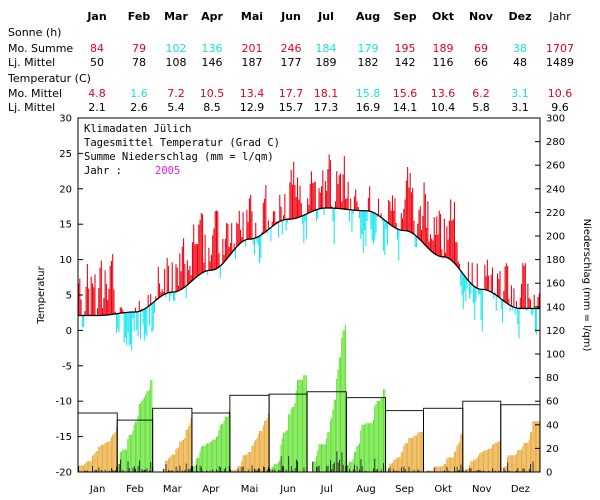  Describe the element at coordinates (404, 489) in the screenshot. I see `x-tick-label: Sep` at that location.